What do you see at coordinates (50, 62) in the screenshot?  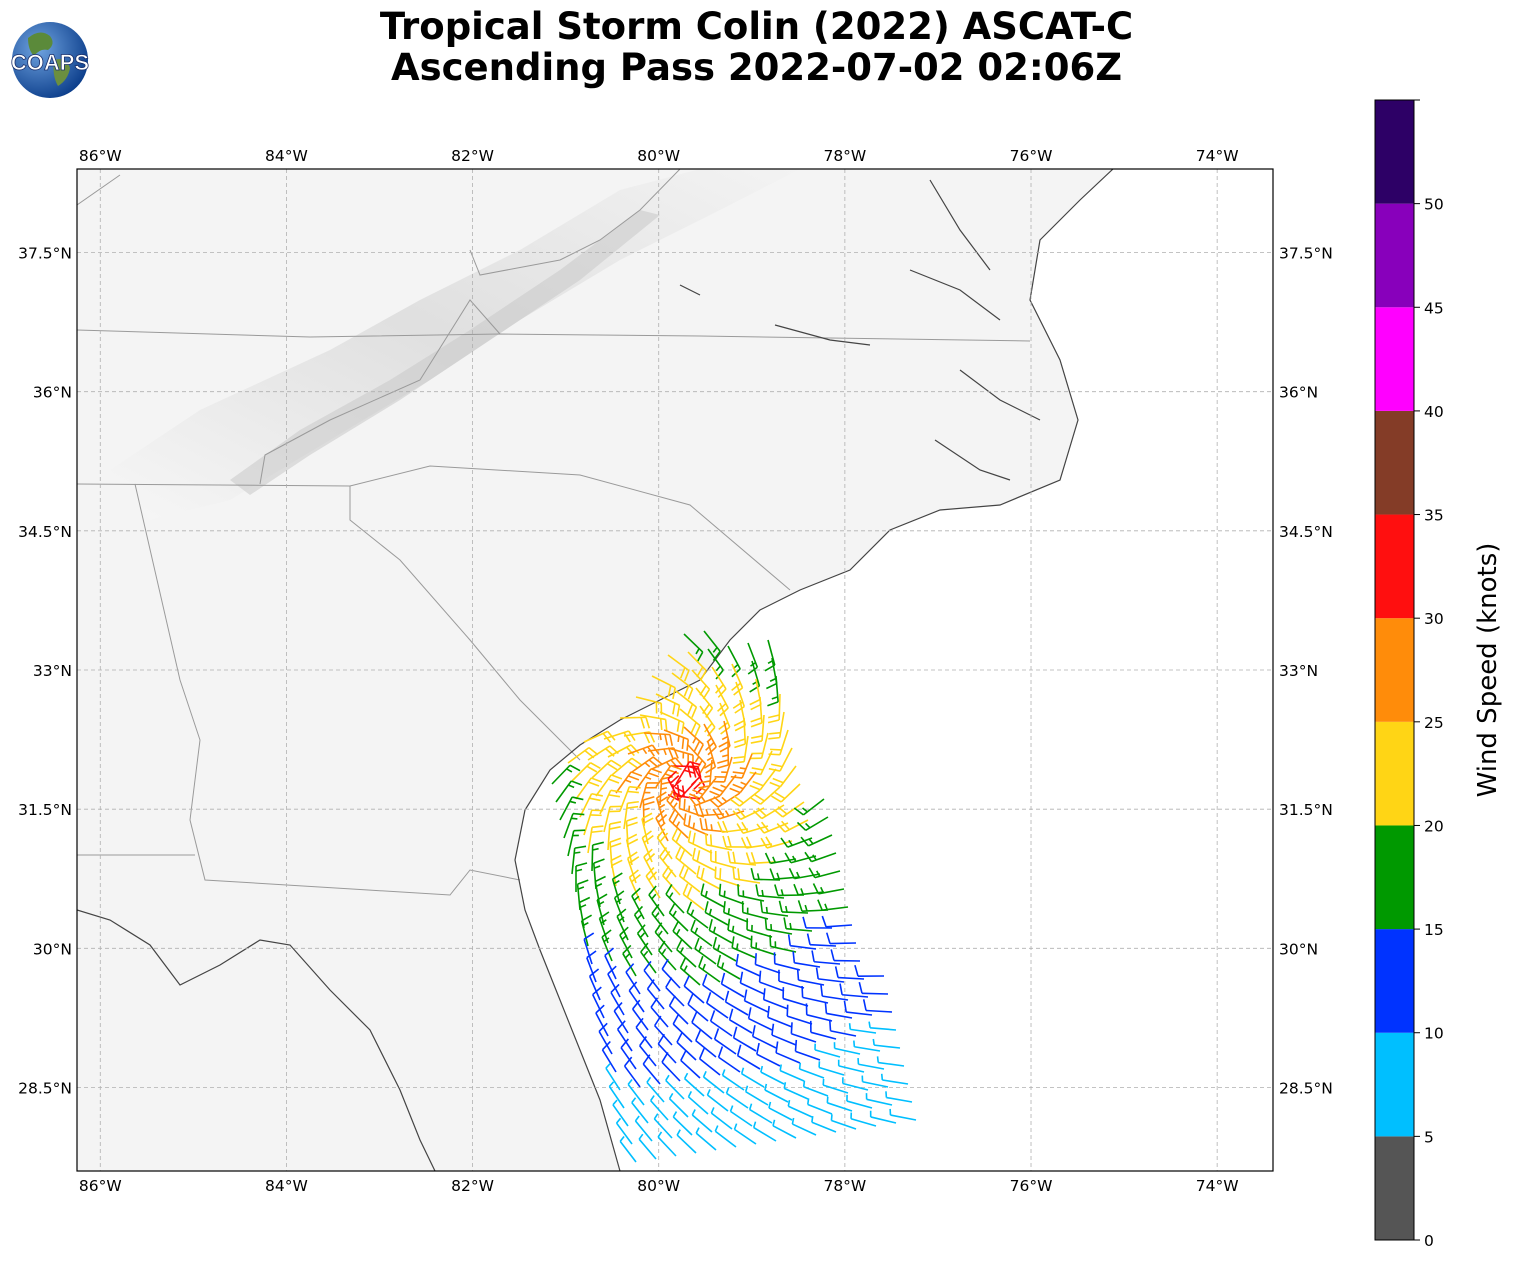 I see `logo-text: COAPS` at bounding box center [50, 62].